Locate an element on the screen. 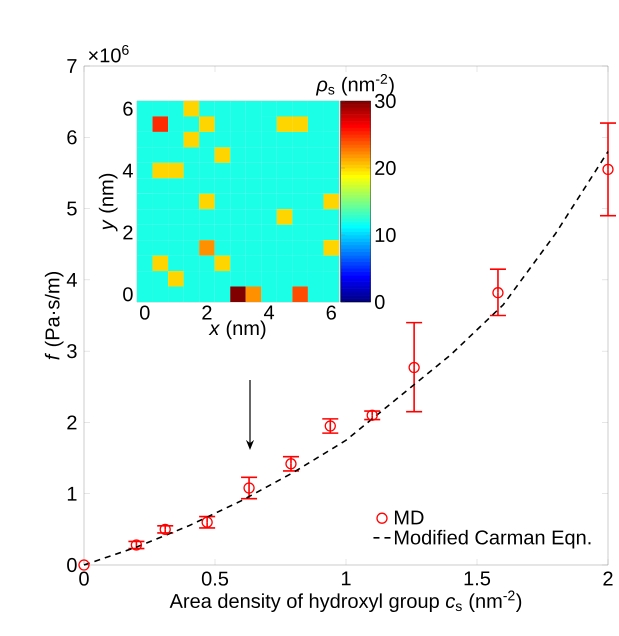 This screenshot has width=619, height=636. y-tick-label: 1 is located at coordinates (72, 493).